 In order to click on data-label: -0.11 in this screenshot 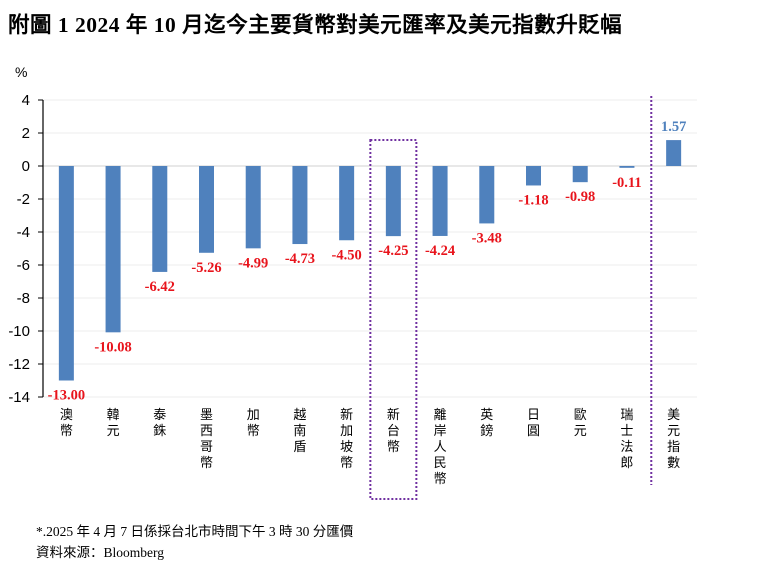, I will do `click(626, 183)`.